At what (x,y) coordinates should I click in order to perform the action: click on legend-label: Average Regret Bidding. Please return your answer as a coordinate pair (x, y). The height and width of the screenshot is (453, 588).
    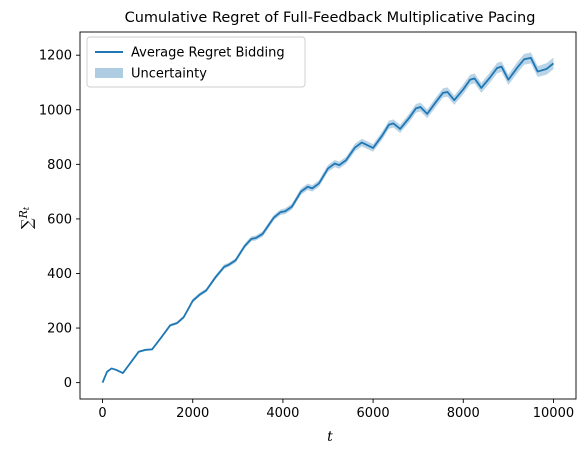
    Looking at the image, I should click on (208, 53).